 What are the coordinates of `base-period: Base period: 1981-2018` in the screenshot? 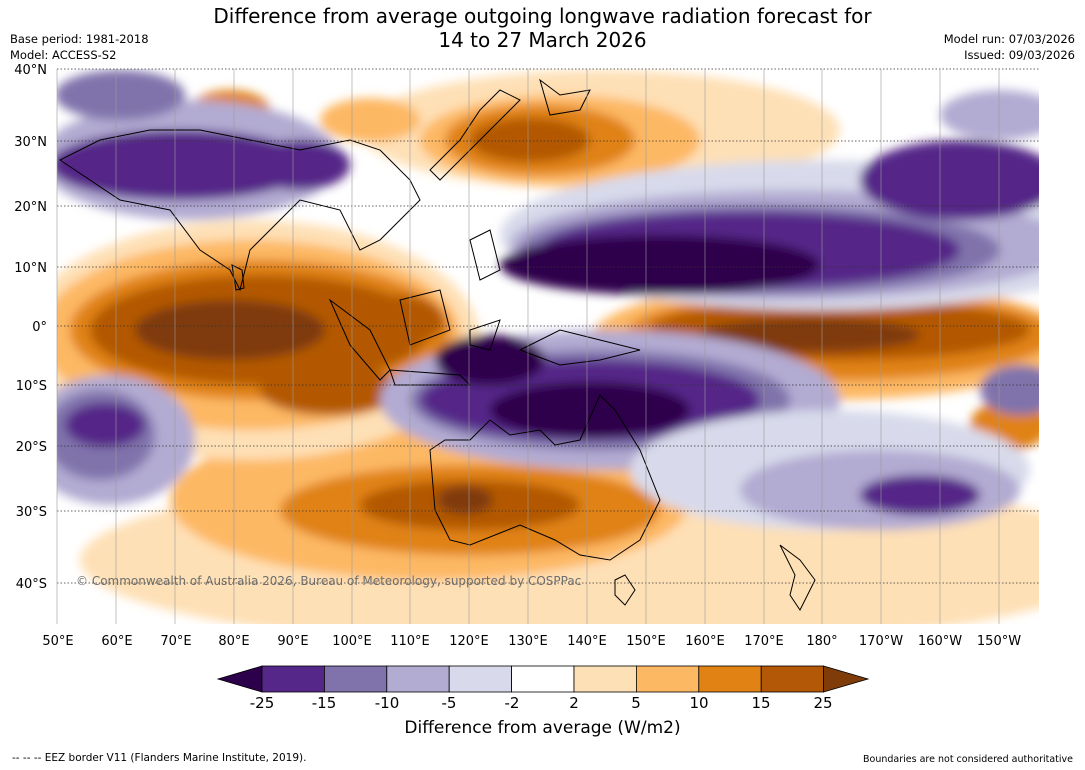 It's located at (79, 39).